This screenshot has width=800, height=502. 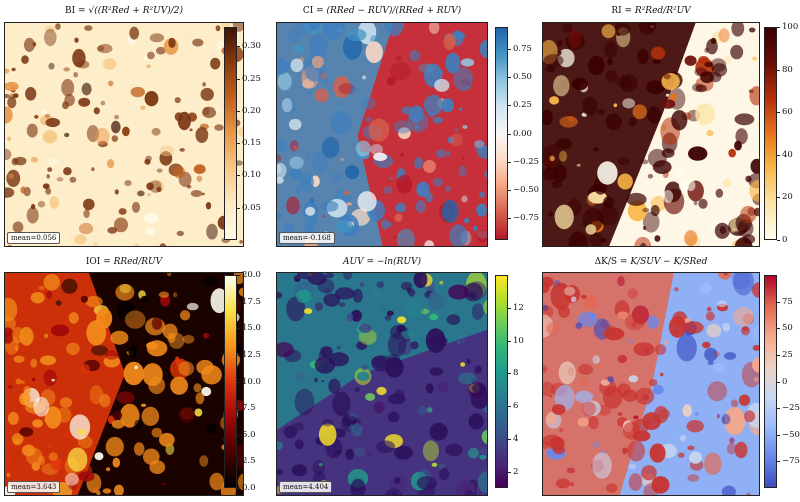 What do you see at coordinates (249, 275) in the screenshot?
I see `ioi-colorbar-tick: 20.0` at bounding box center [249, 275].